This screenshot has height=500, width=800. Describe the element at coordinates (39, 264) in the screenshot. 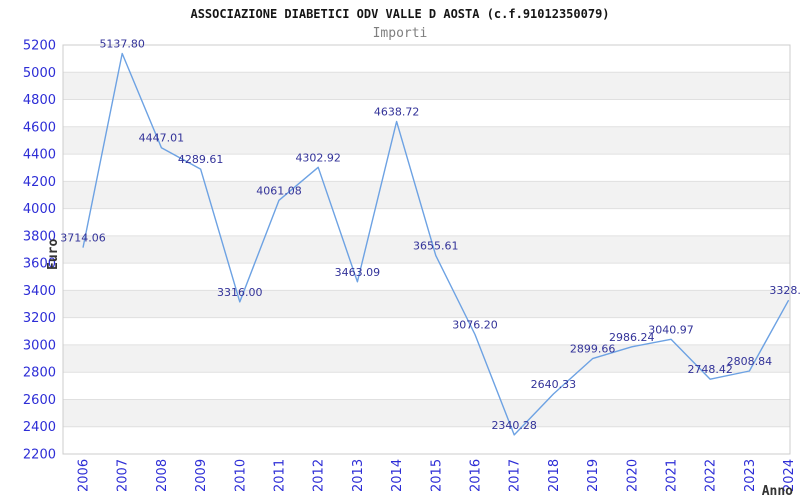

I see `y-tick-label: 3600` at that location.